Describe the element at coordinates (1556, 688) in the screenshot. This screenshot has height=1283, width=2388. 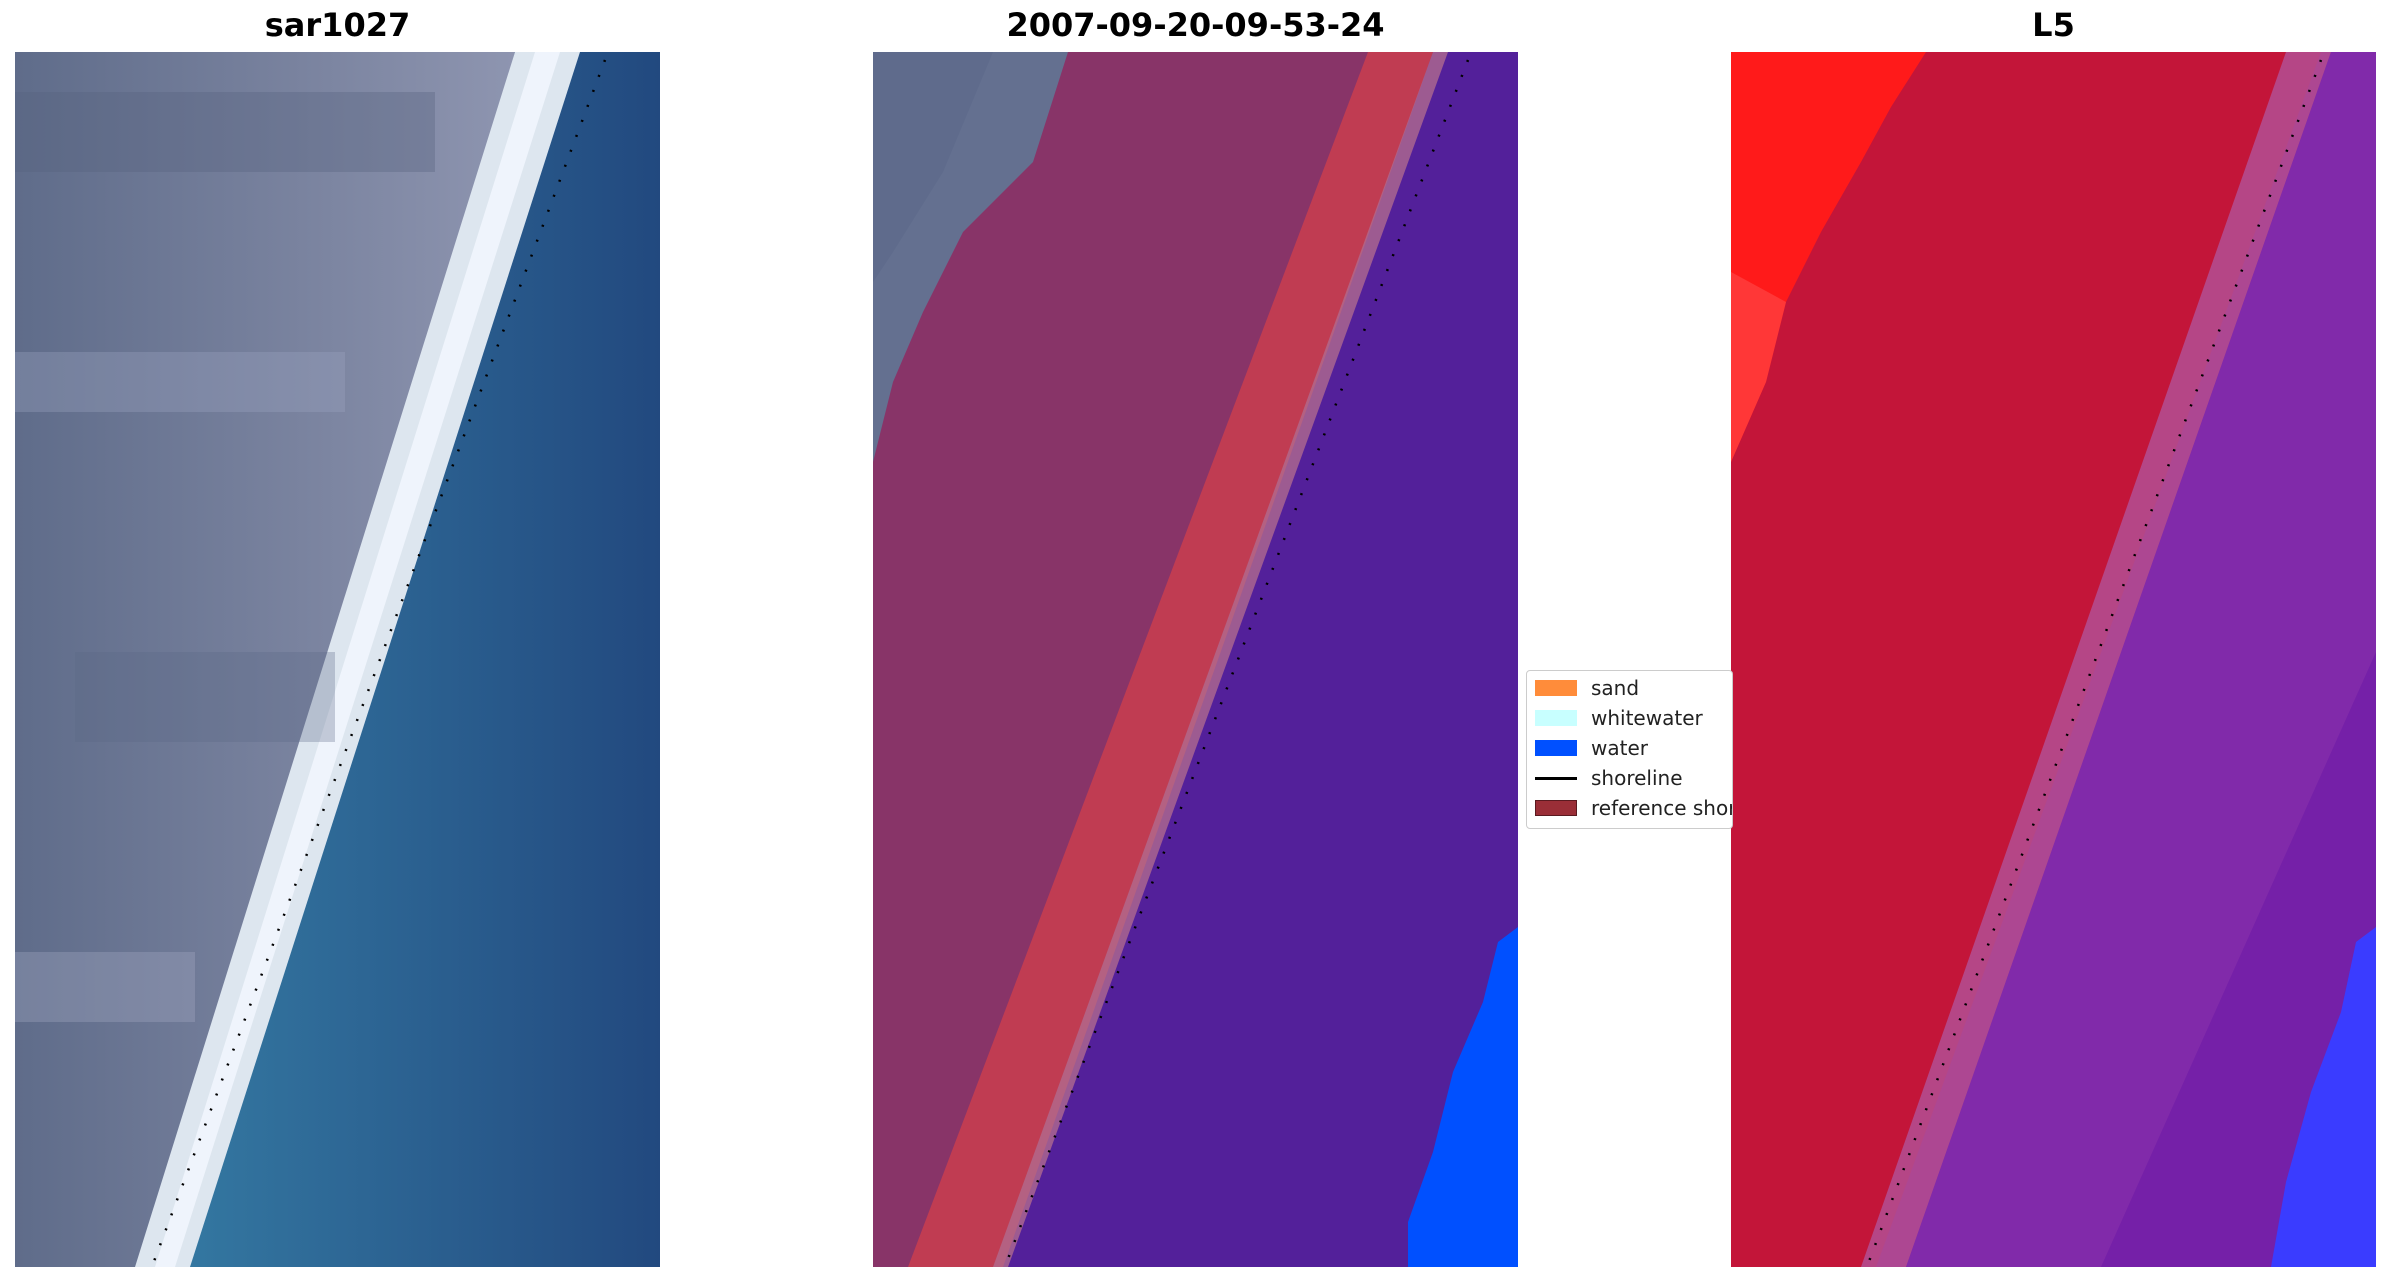
I see `sand-swatch` at that location.